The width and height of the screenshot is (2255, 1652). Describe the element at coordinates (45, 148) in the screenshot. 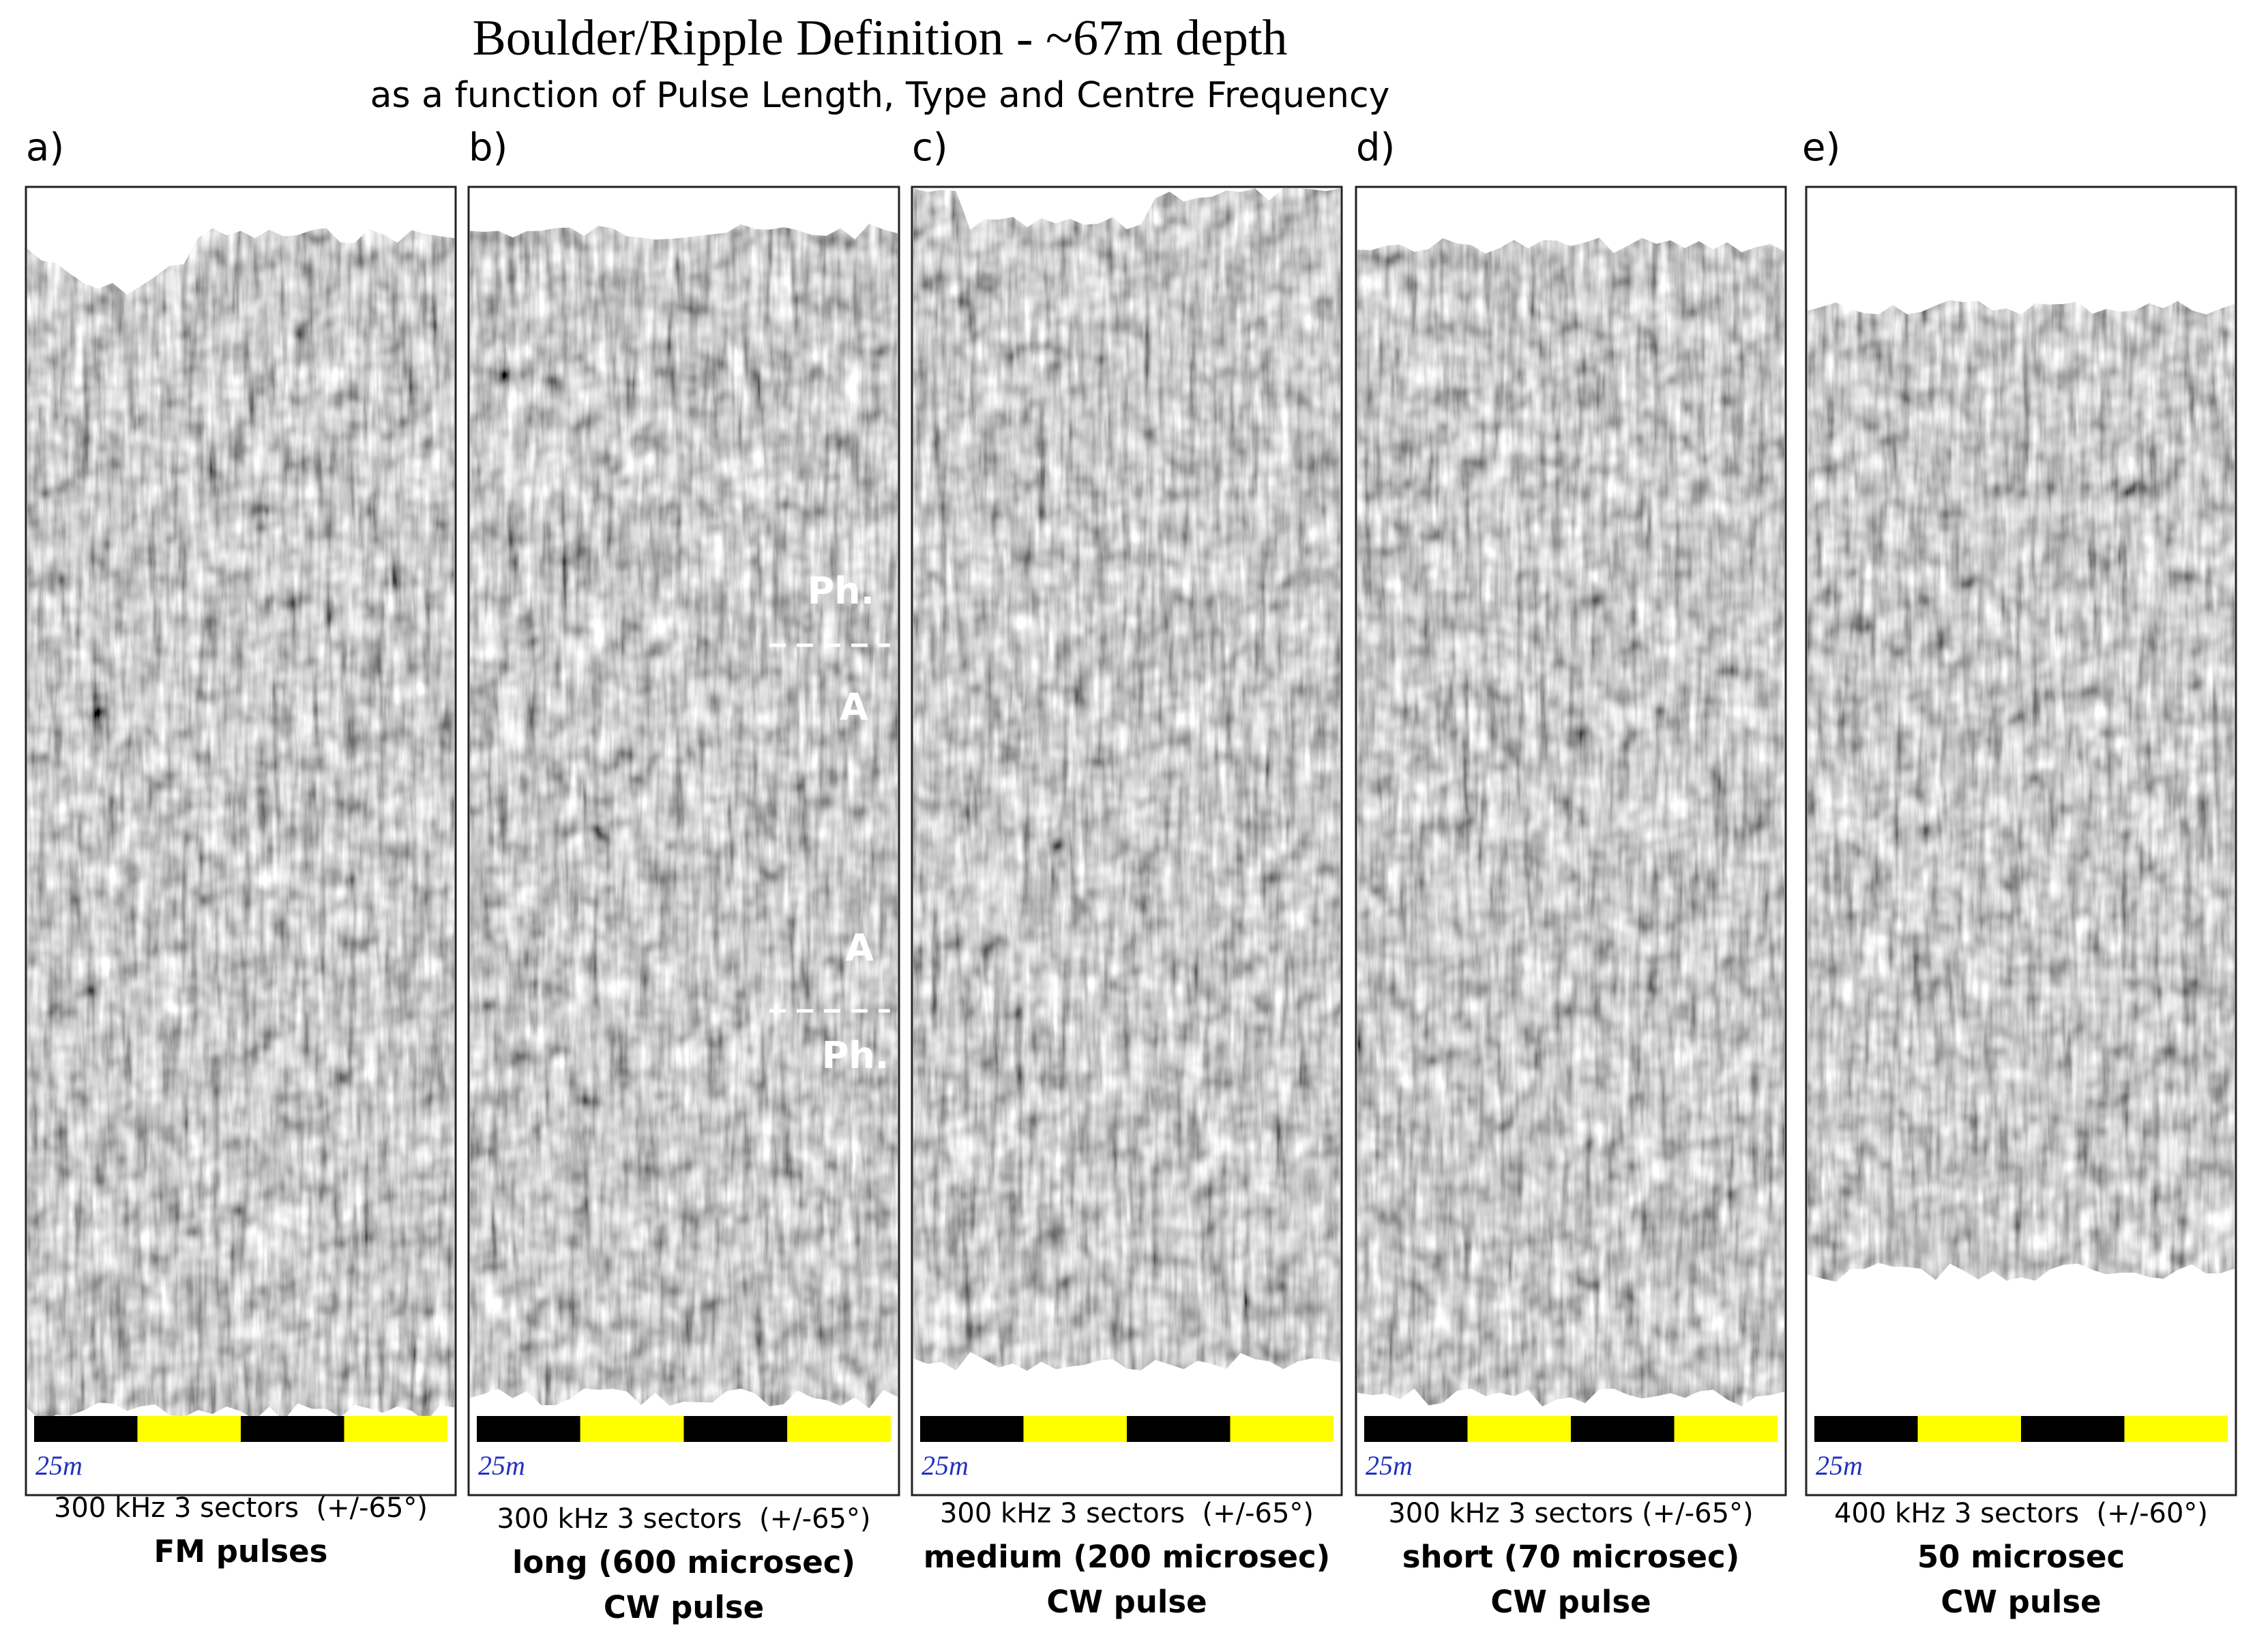

I see `panel-letter: a)` at that location.